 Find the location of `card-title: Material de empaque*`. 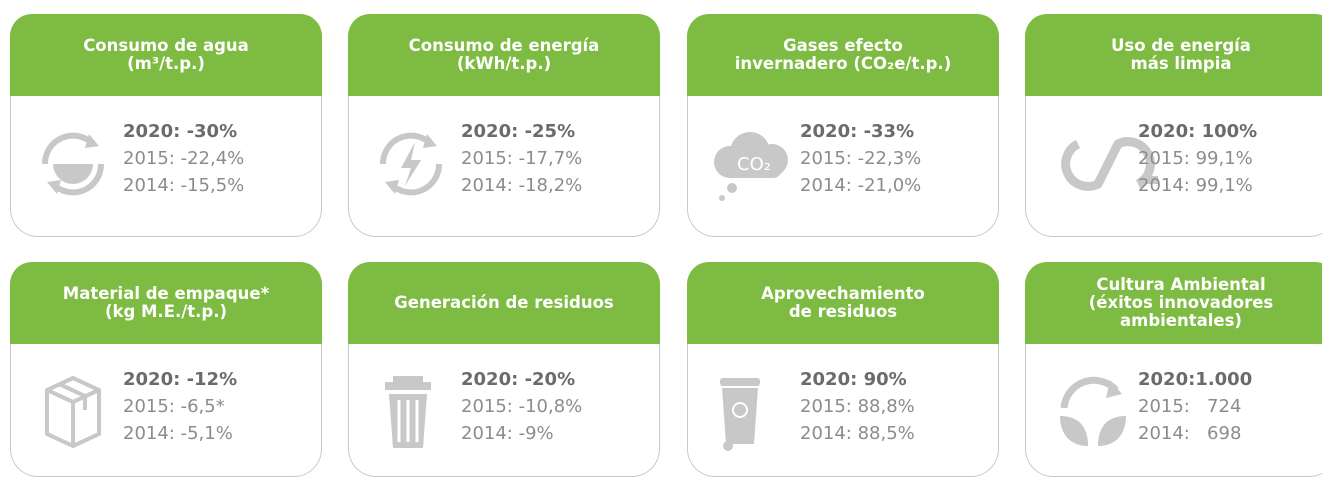

card-title: Material de empaque* is located at coordinates (166, 293).